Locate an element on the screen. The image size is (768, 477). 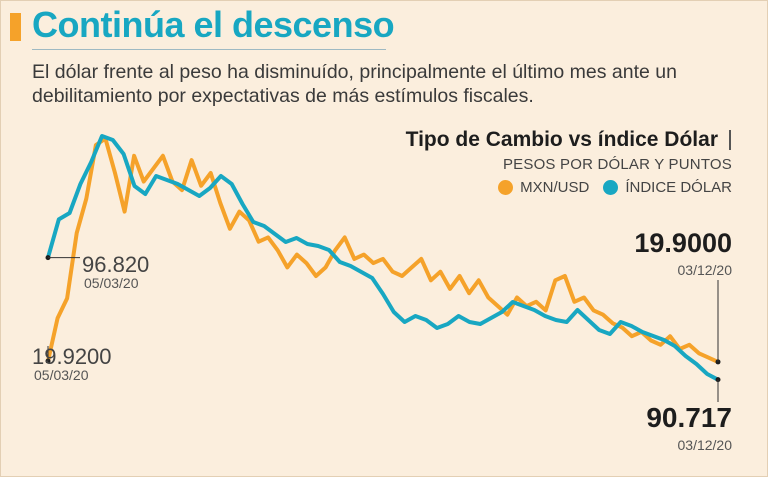
dxy-end-value: 90.717 is located at coordinates (689, 417).